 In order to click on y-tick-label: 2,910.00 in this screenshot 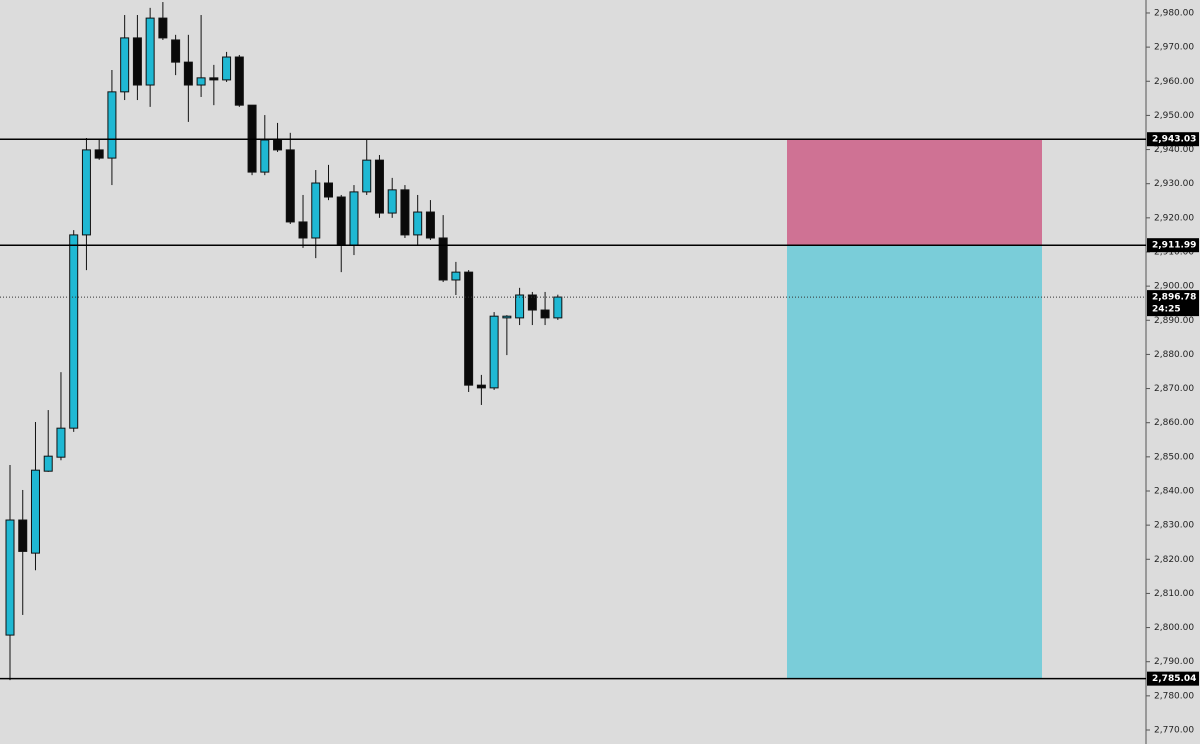, I will do `click(1174, 252)`.